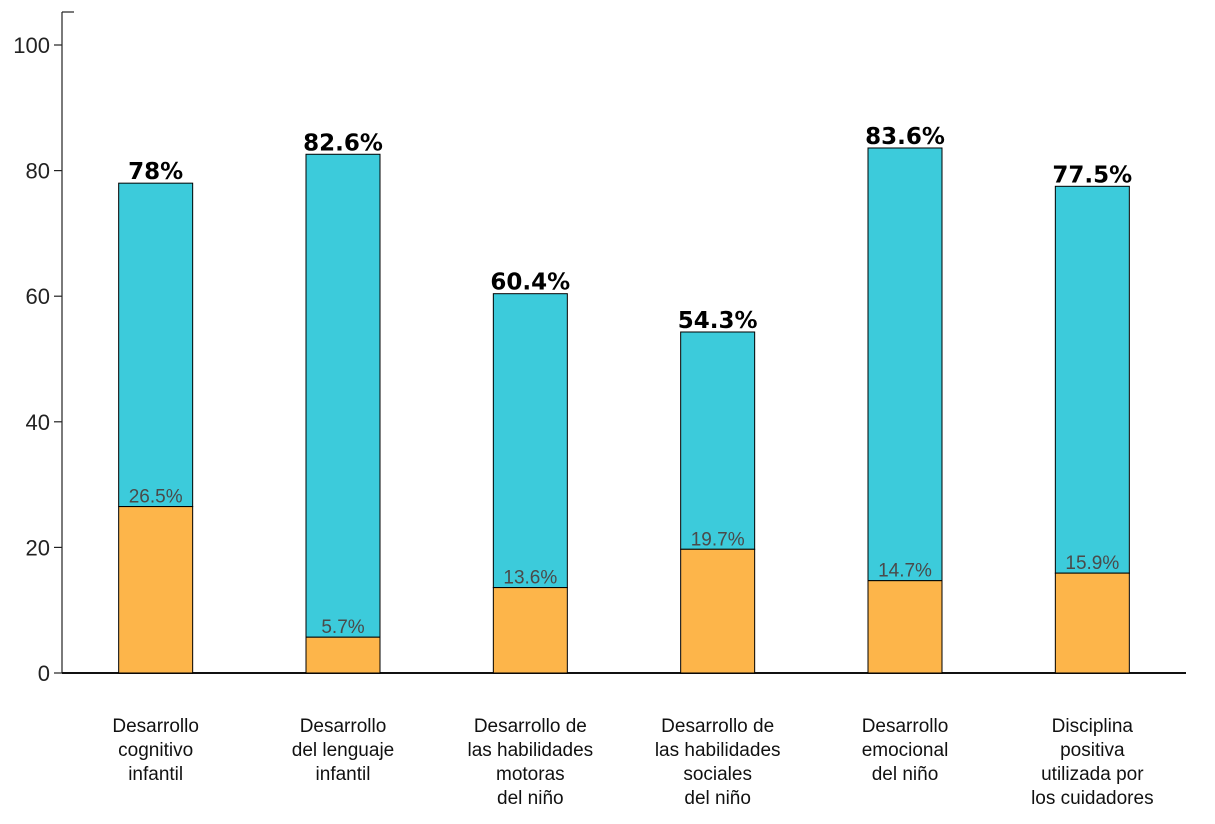 This screenshot has height=824, width=1215. Describe the element at coordinates (530, 578) in the screenshot. I see `bar-lower-label: 13.6%` at that location.